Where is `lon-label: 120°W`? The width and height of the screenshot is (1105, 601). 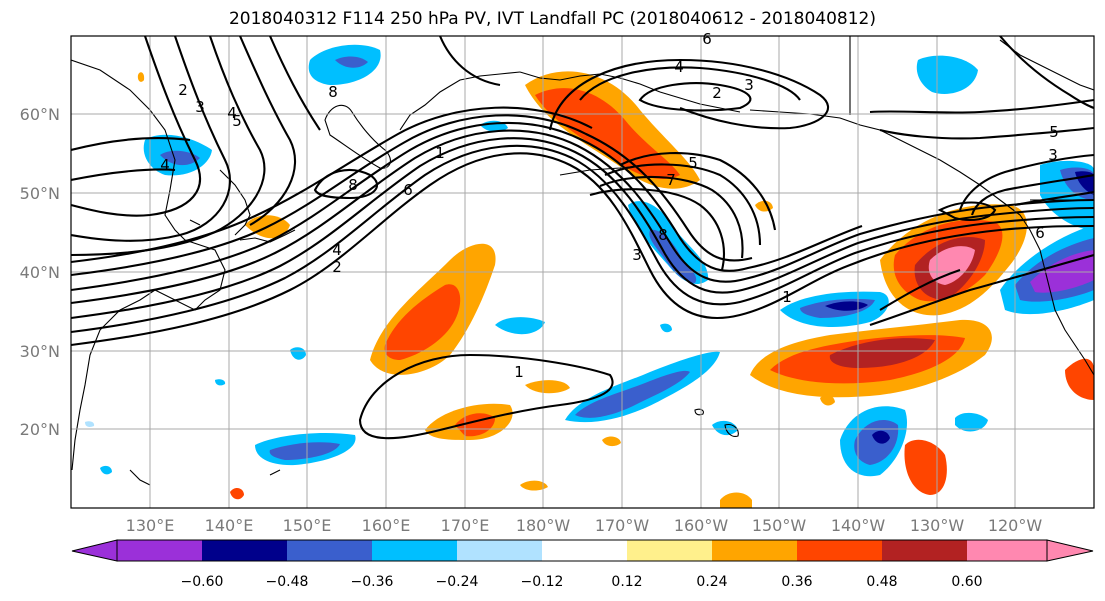
lon-label: 120°W is located at coordinates (1015, 525).